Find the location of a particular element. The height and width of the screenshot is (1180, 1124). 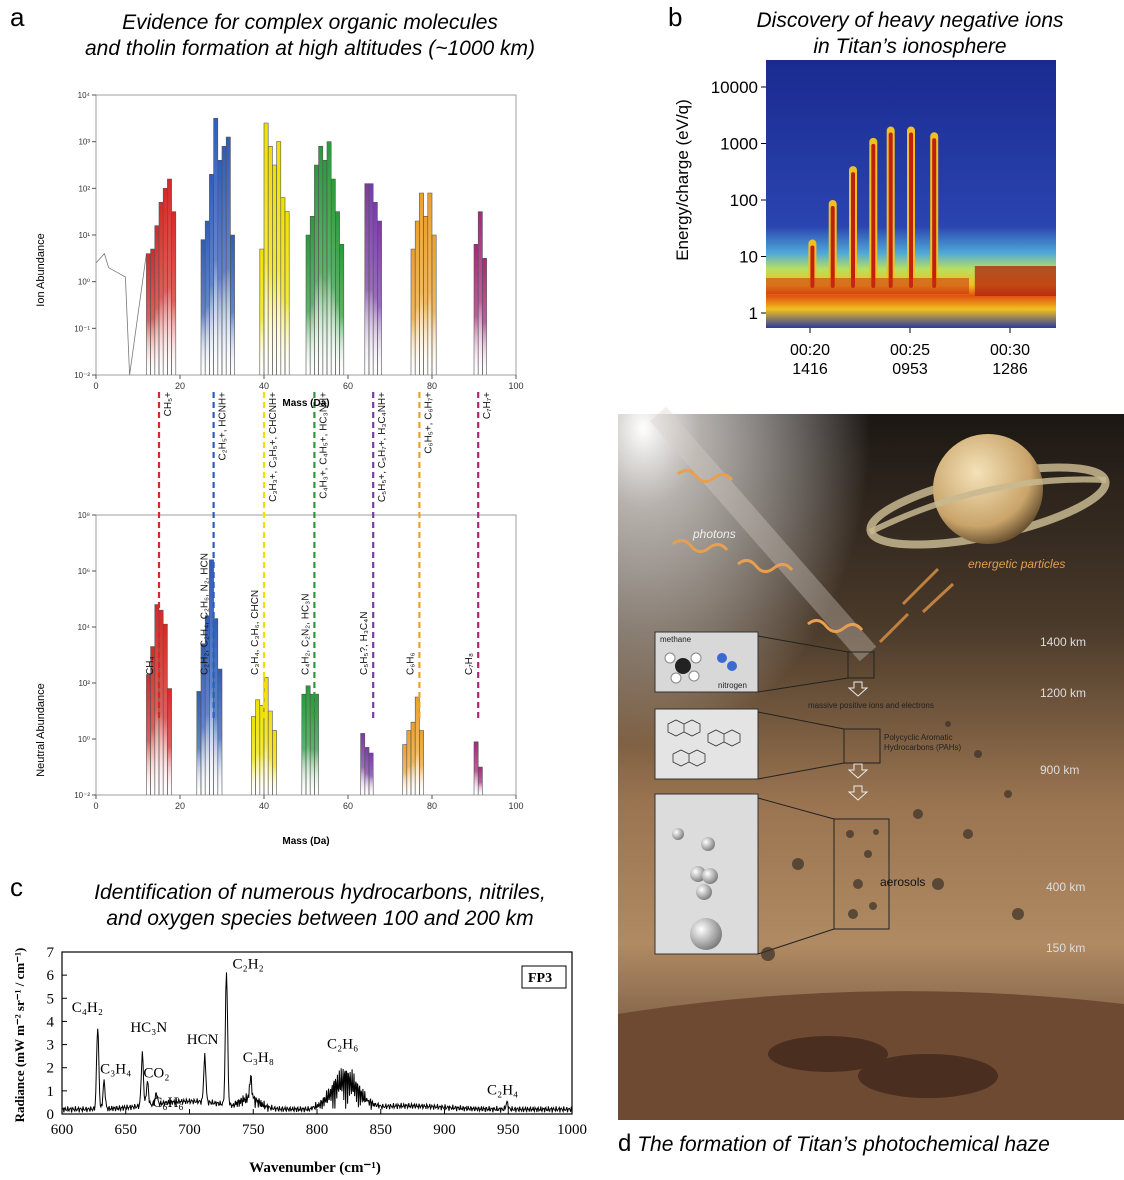

c-legend-box is located at coordinates (544, 977).